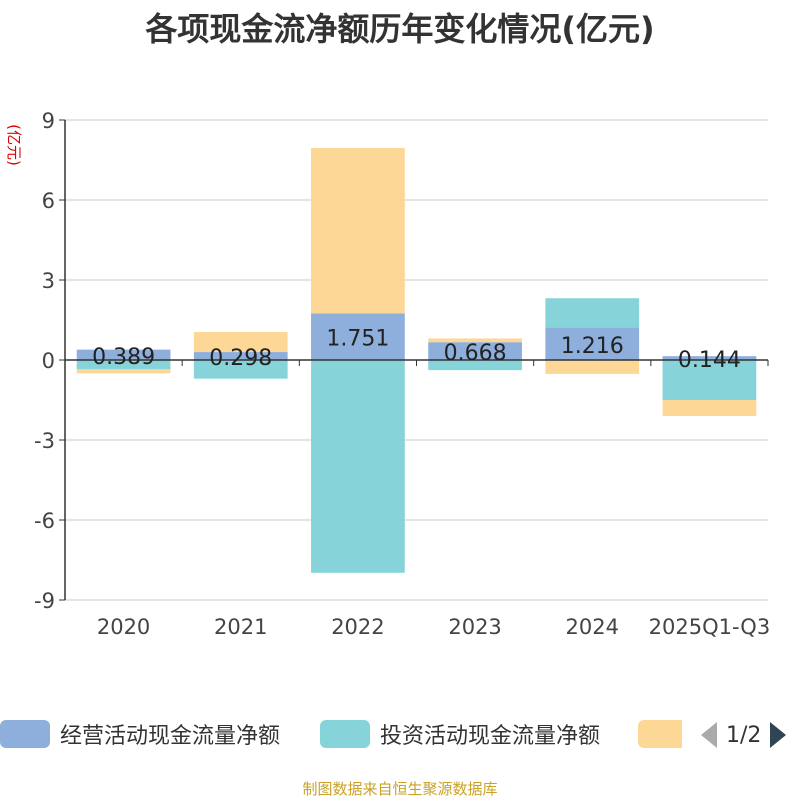  Describe the element at coordinates (48, 201) in the screenshot. I see `y-tick-label: 6` at that location.